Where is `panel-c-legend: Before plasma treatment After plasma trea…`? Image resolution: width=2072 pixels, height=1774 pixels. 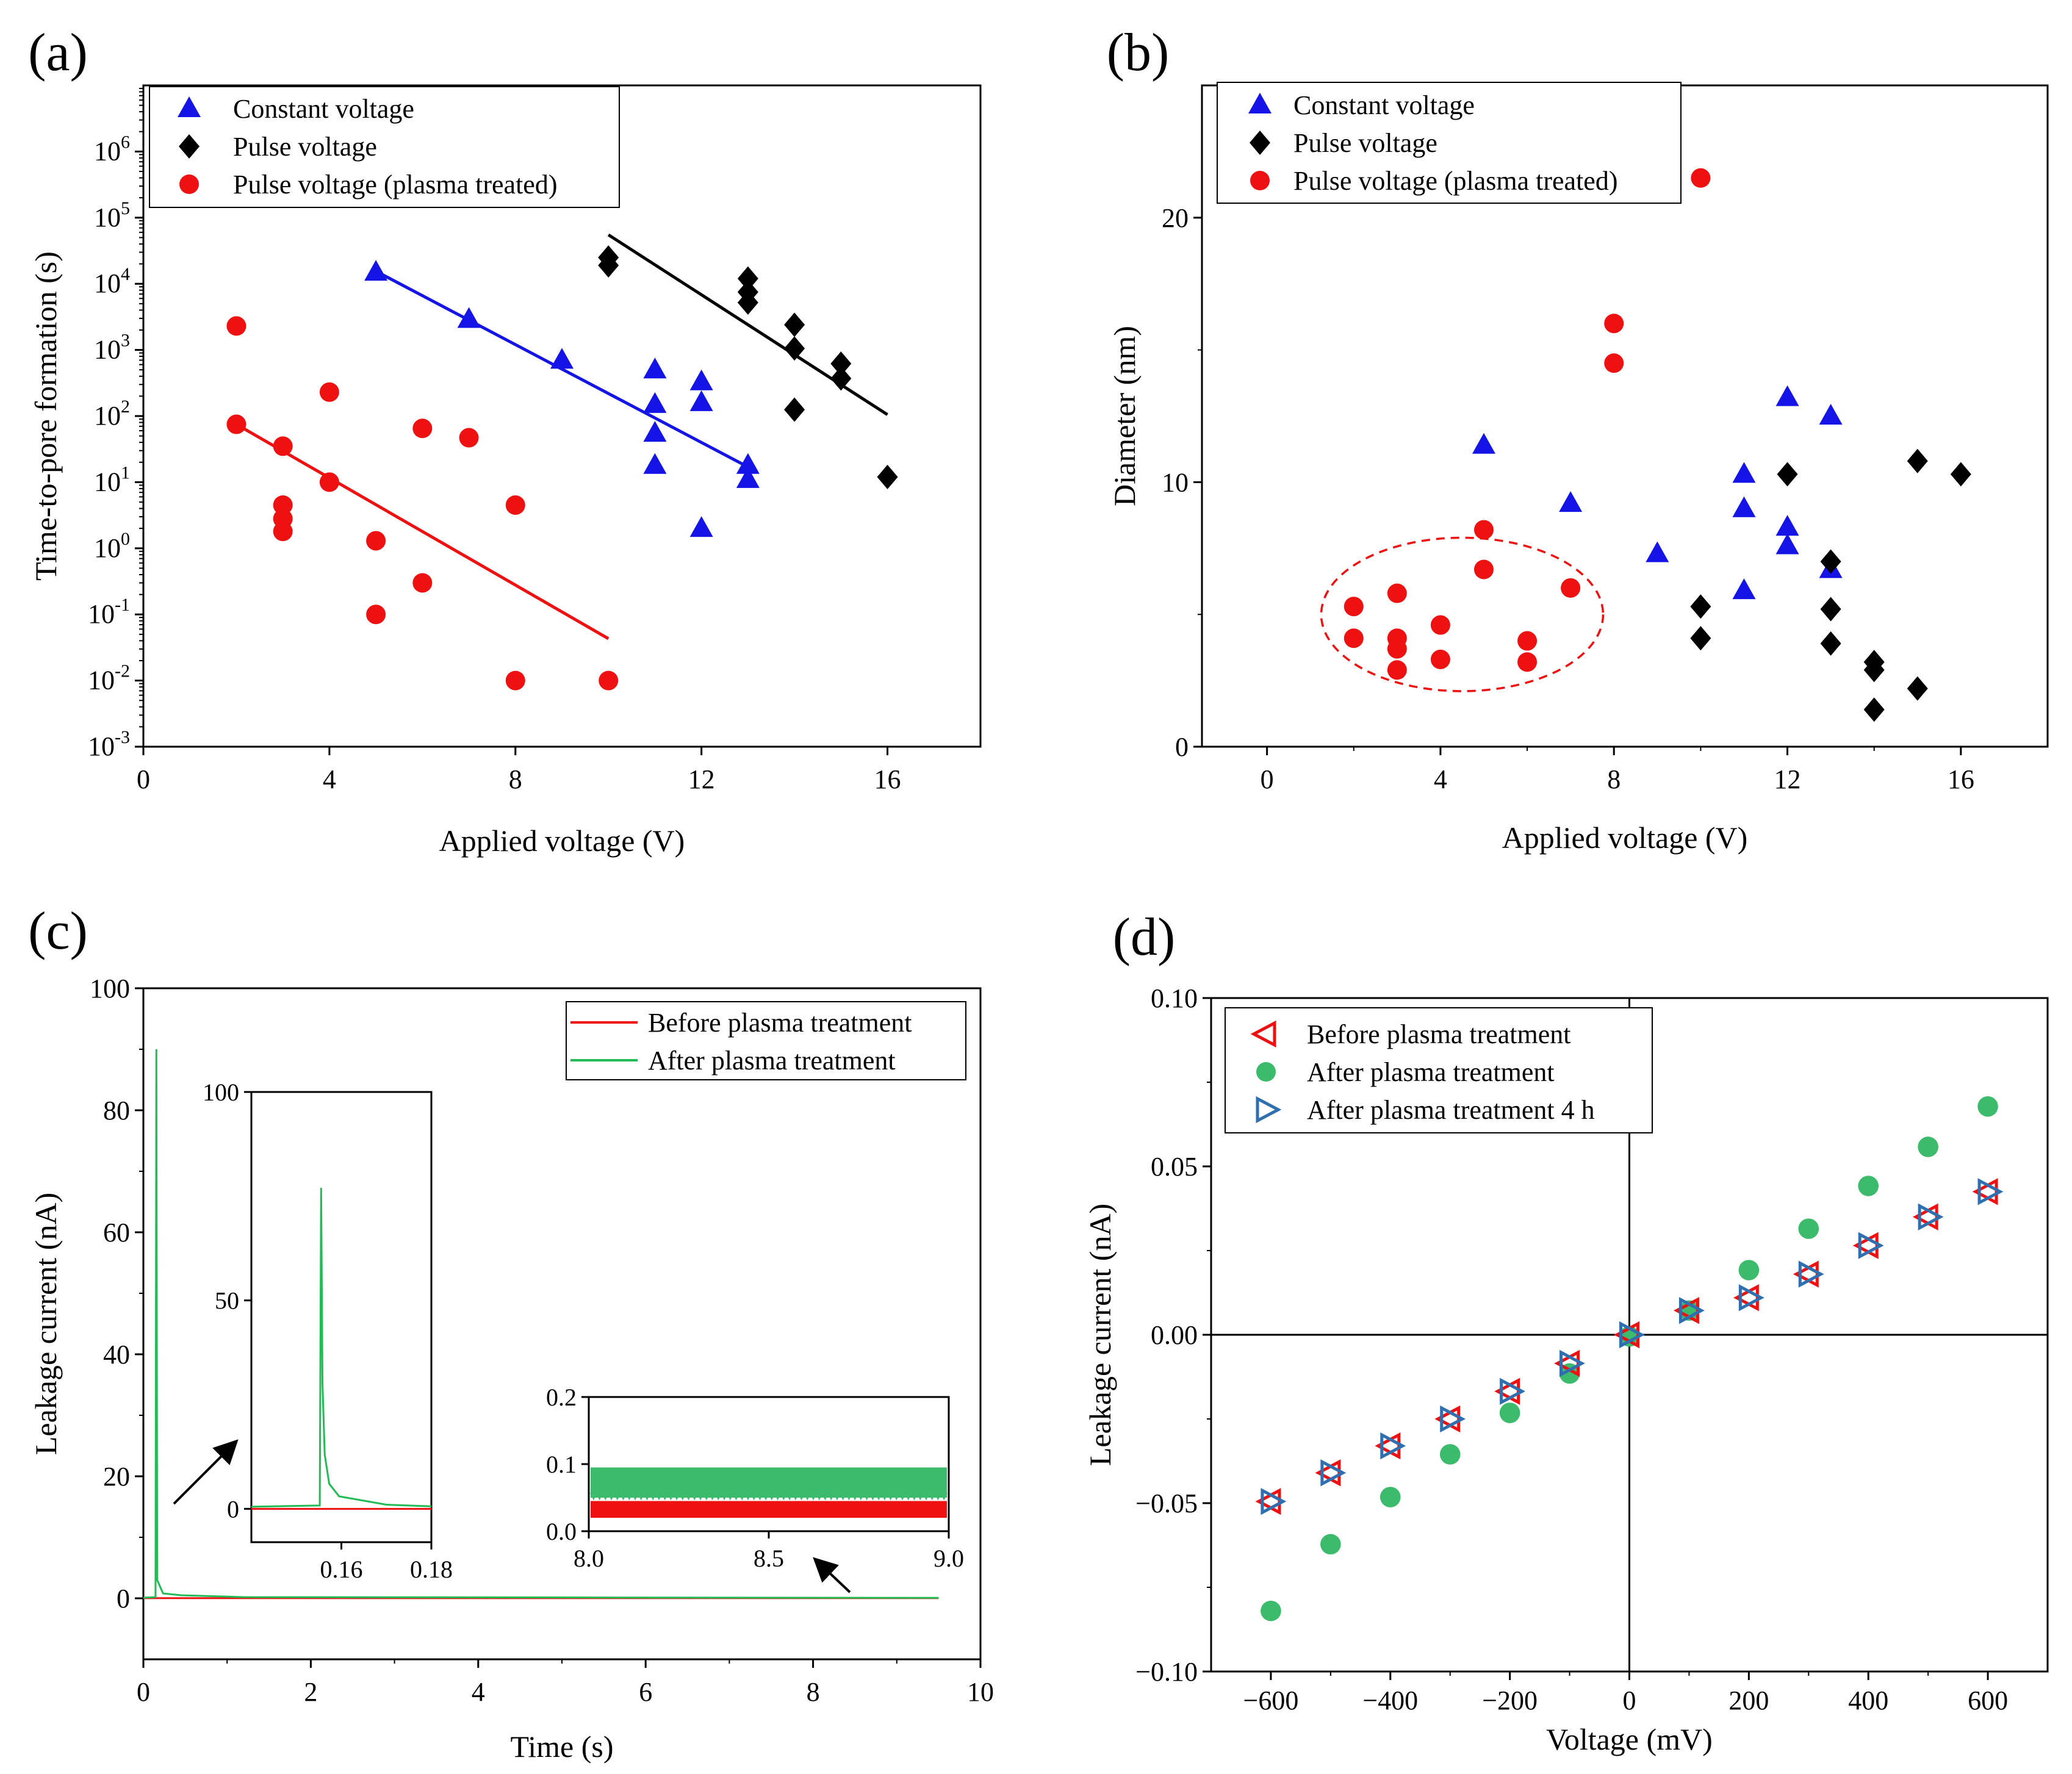 panel-c-legend: Before plasma treatment After plasma trea… is located at coordinates (766, 1040).